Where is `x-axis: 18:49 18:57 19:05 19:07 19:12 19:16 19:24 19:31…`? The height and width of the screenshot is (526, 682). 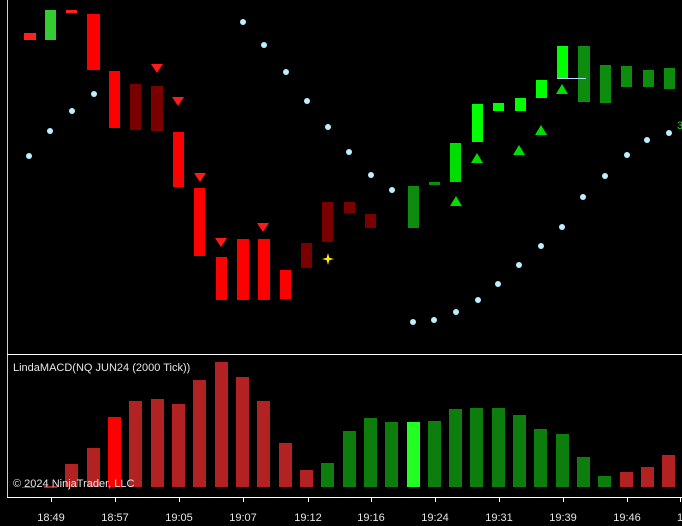 x-axis: 18:49 18:57 19:05 19:07 19:12 19:16 19:24 19:31… is located at coordinates (359, 511).